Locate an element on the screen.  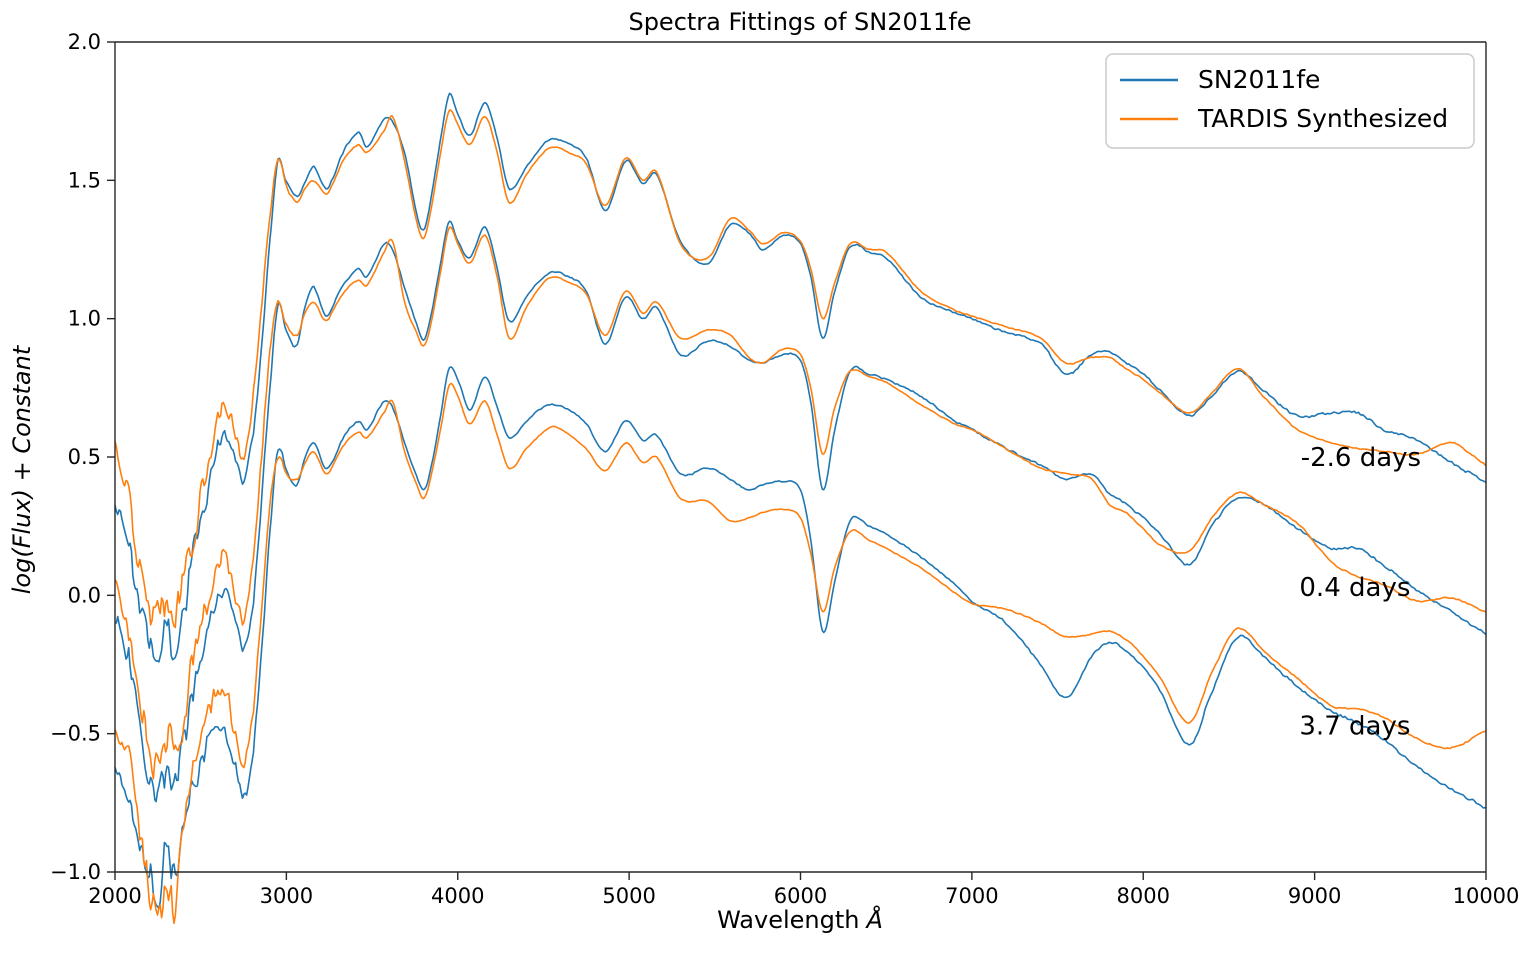
x-tick-label: 4000 is located at coordinates (457, 896).